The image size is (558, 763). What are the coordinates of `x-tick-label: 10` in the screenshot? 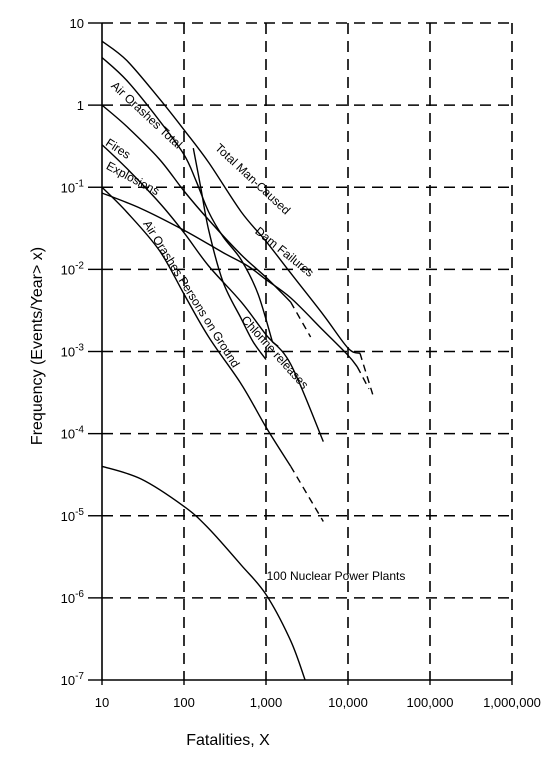 It's located at (102, 702).